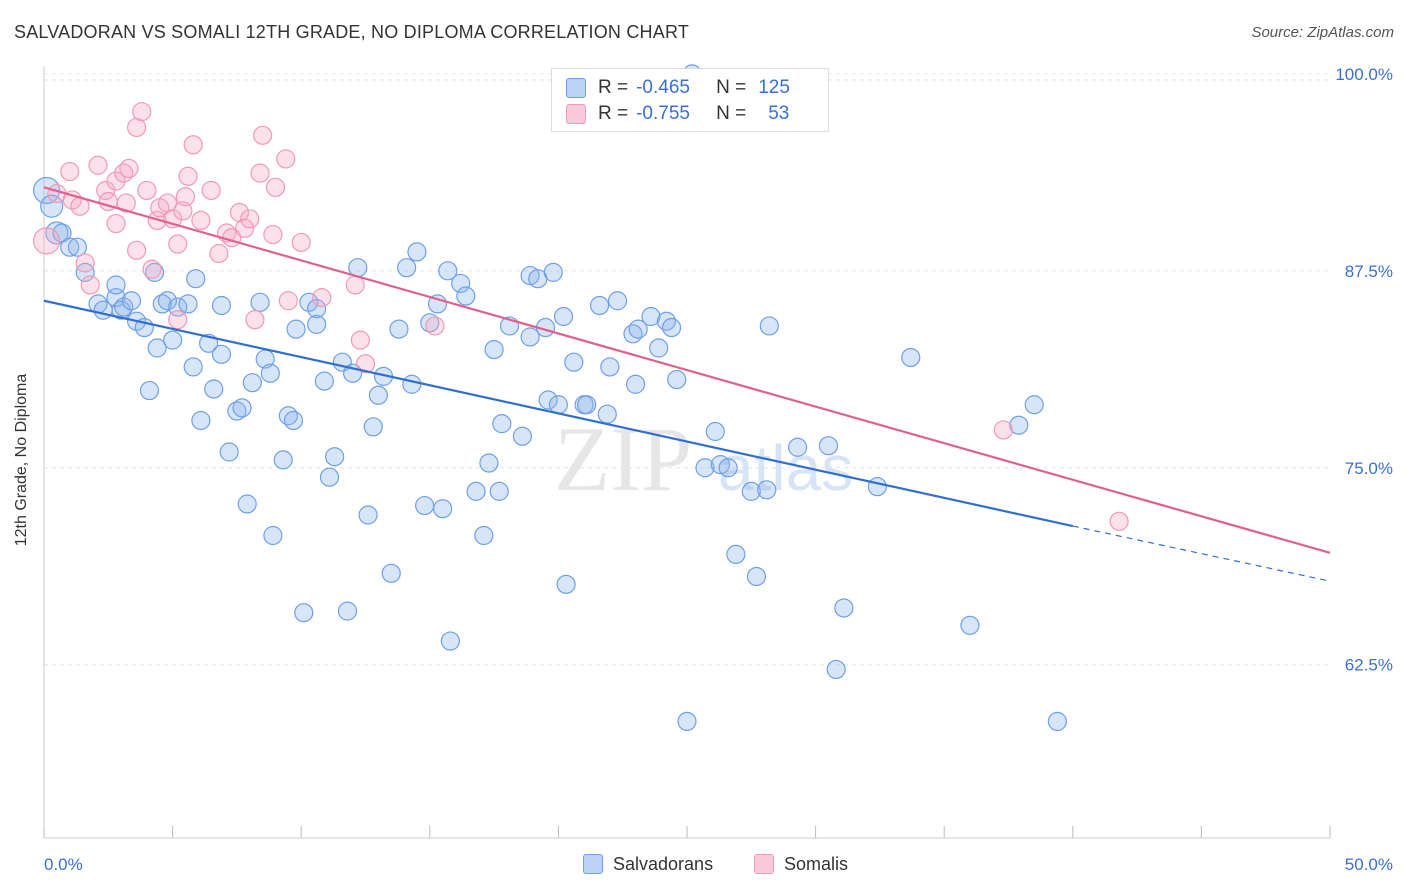 Image resolution: width=1406 pixels, height=892 pixels. What do you see at coordinates (1369, 864) in the screenshot?
I see `x-tick-label-max: 50.0%` at bounding box center [1369, 864].